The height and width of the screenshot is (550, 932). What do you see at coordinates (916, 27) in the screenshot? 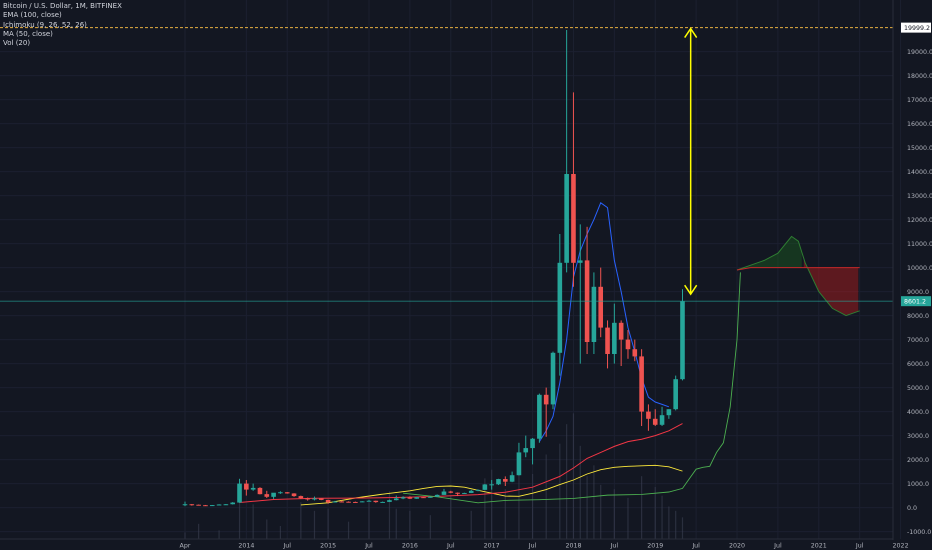
I see `ath-price-label-box` at bounding box center [916, 27].